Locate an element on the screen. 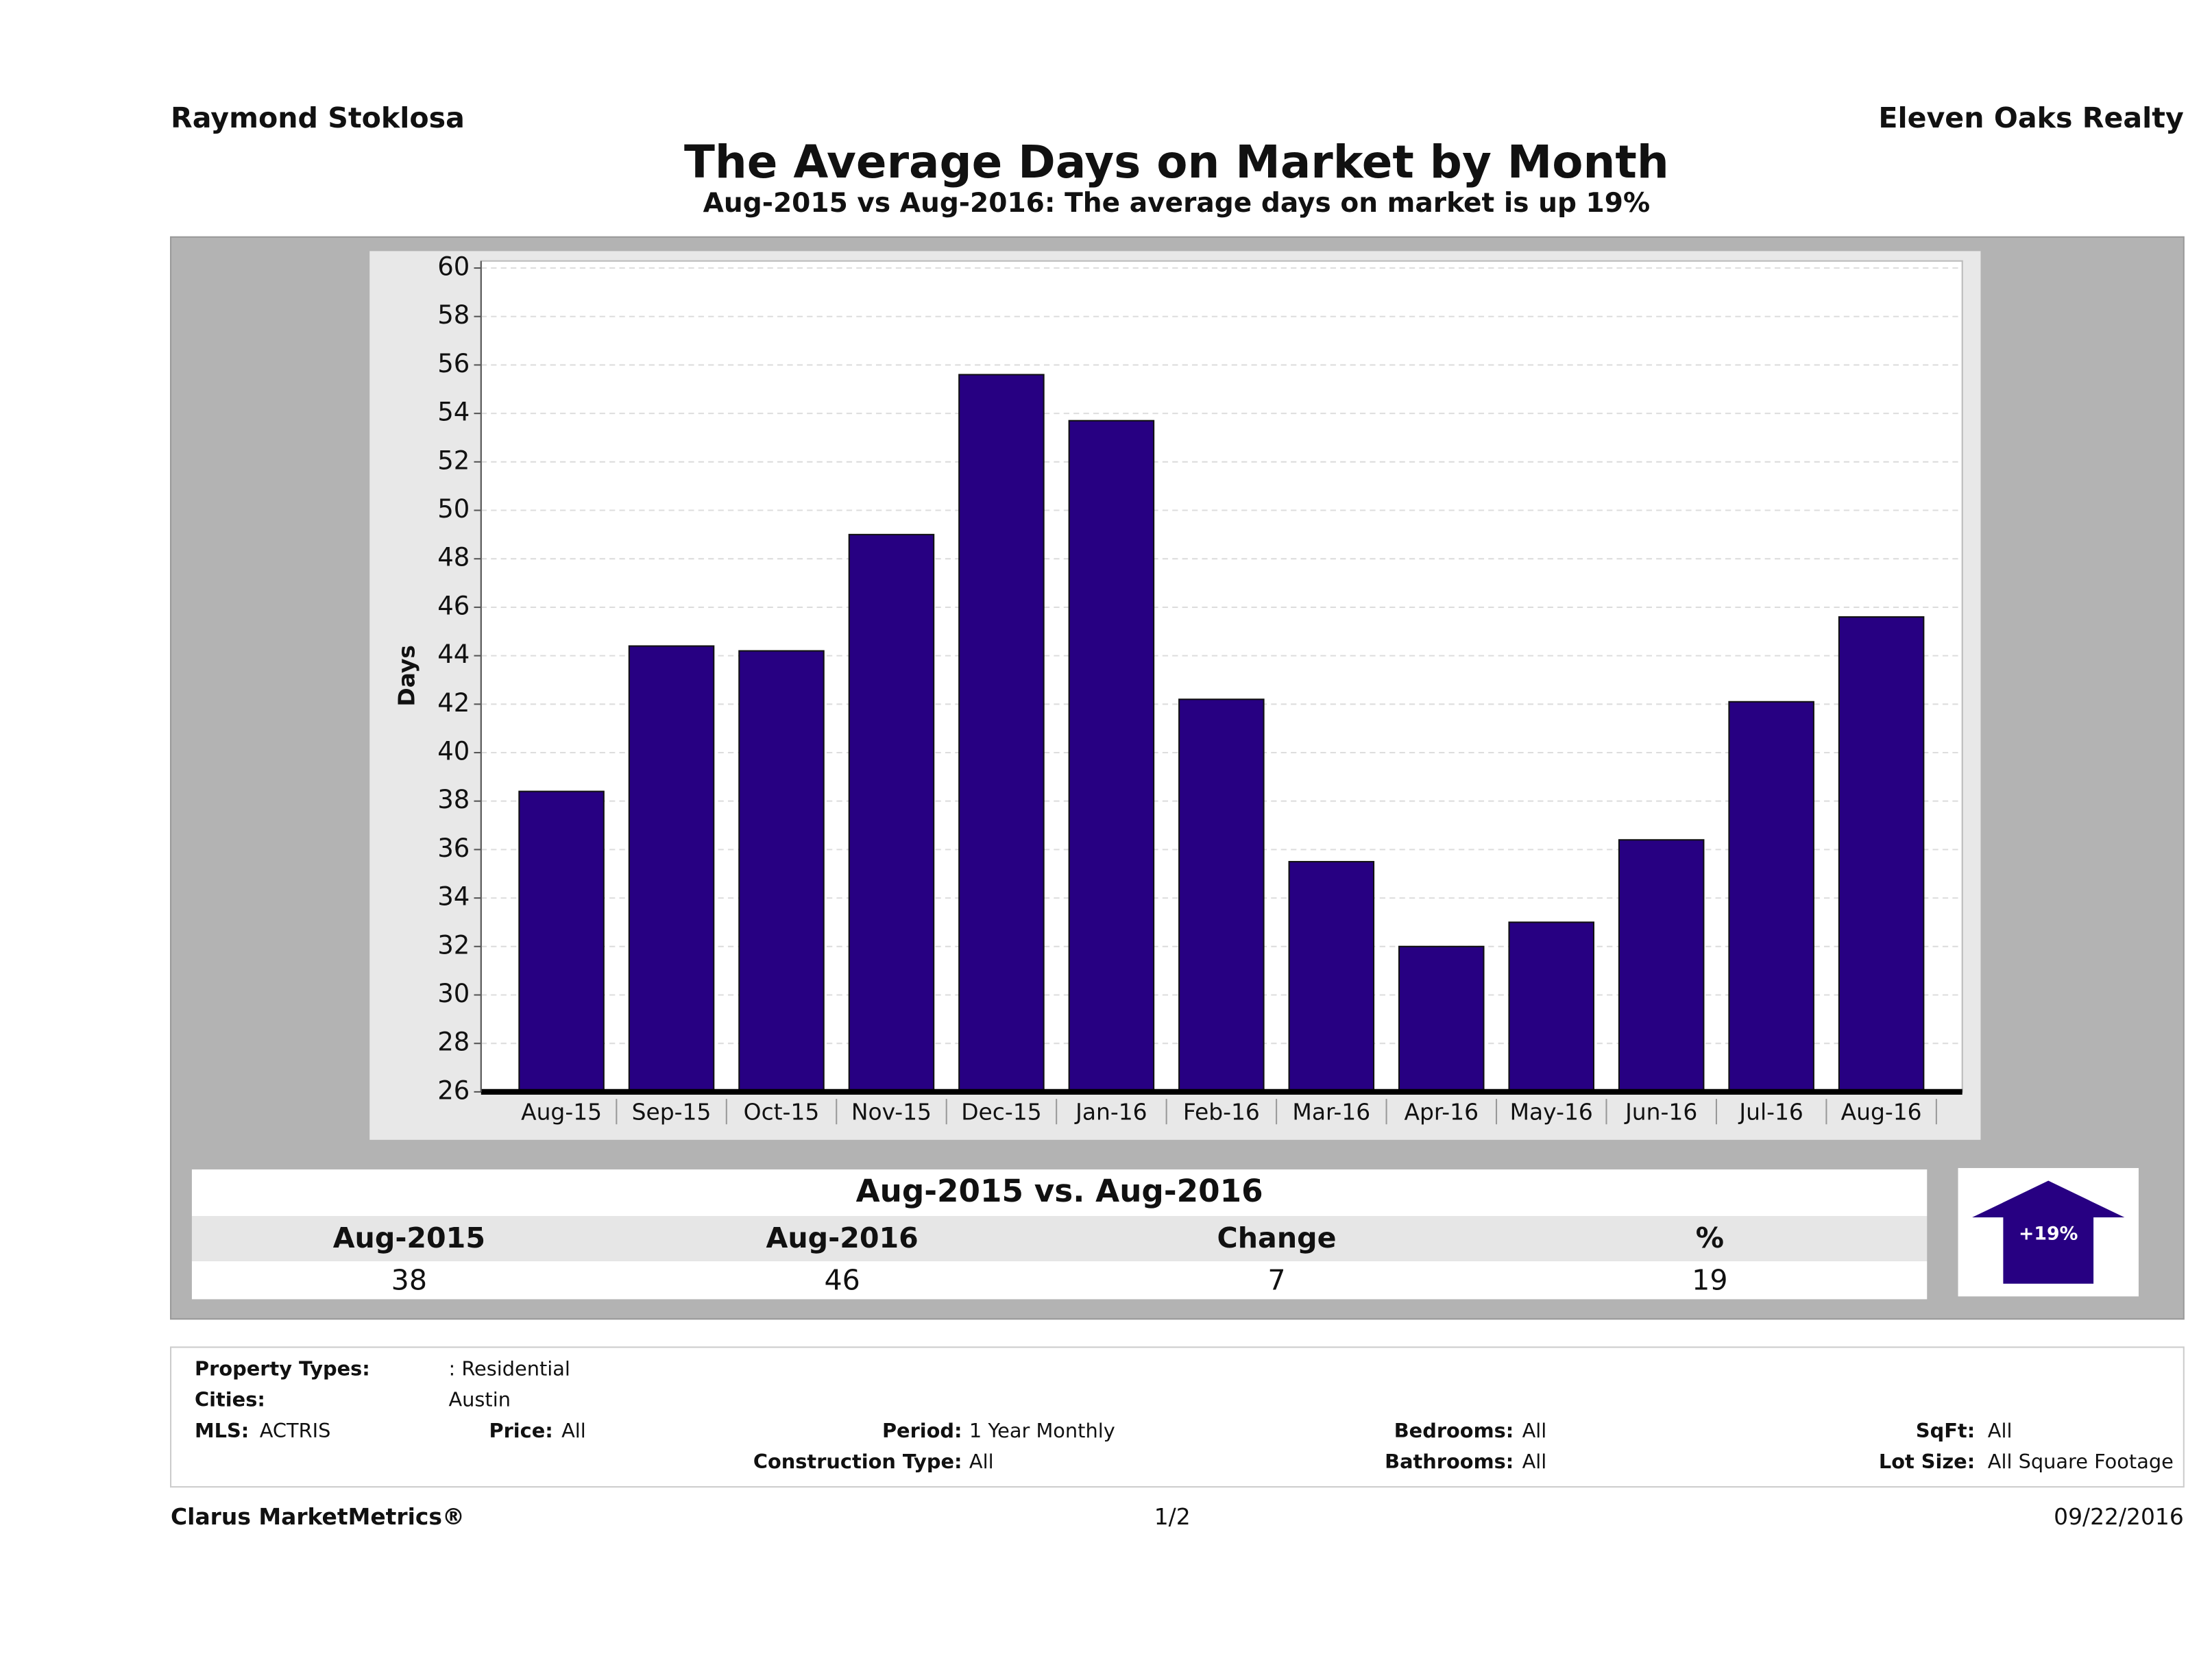  comparison-header: Aug-2015 is located at coordinates (409, 1237).